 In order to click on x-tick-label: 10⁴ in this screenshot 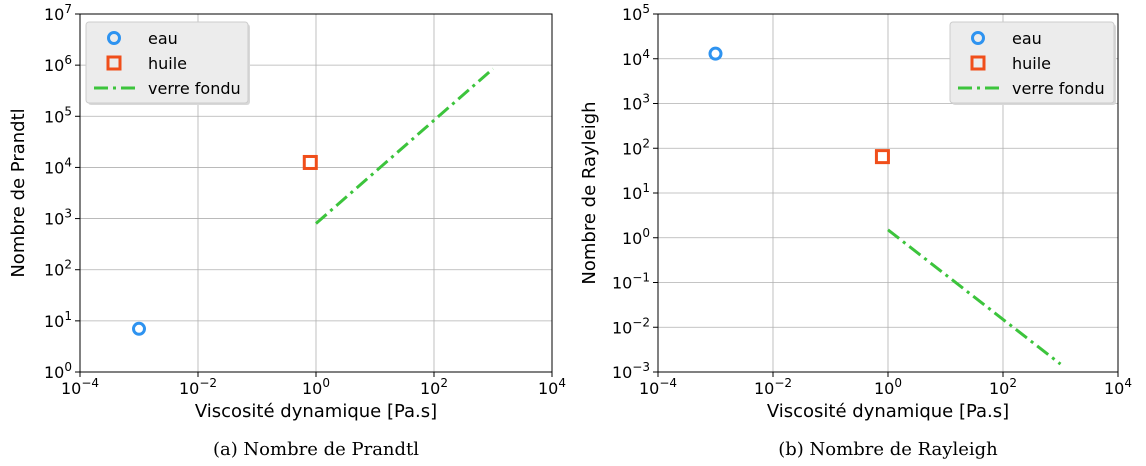, I will do `click(552, 387)`.